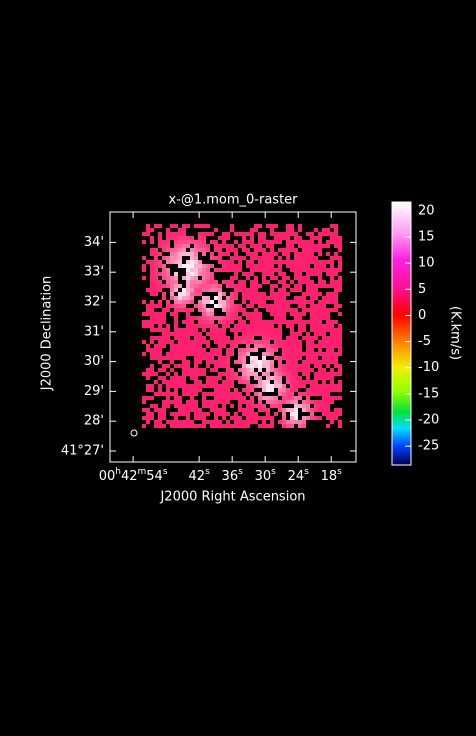  What do you see at coordinates (428, 420) in the screenshot?
I see `colorbar-tick-label: -20` at bounding box center [428, 420].